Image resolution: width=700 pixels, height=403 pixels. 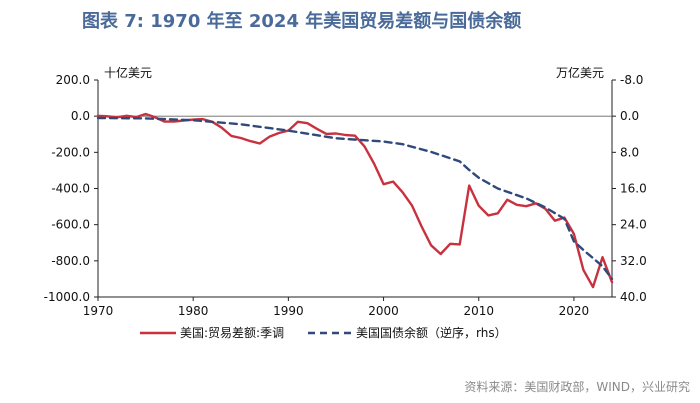 What do you see at coordinates (288, 311) in the screenshot?
I see `x-tick-label: 1990` at bounding box center [288, 311].